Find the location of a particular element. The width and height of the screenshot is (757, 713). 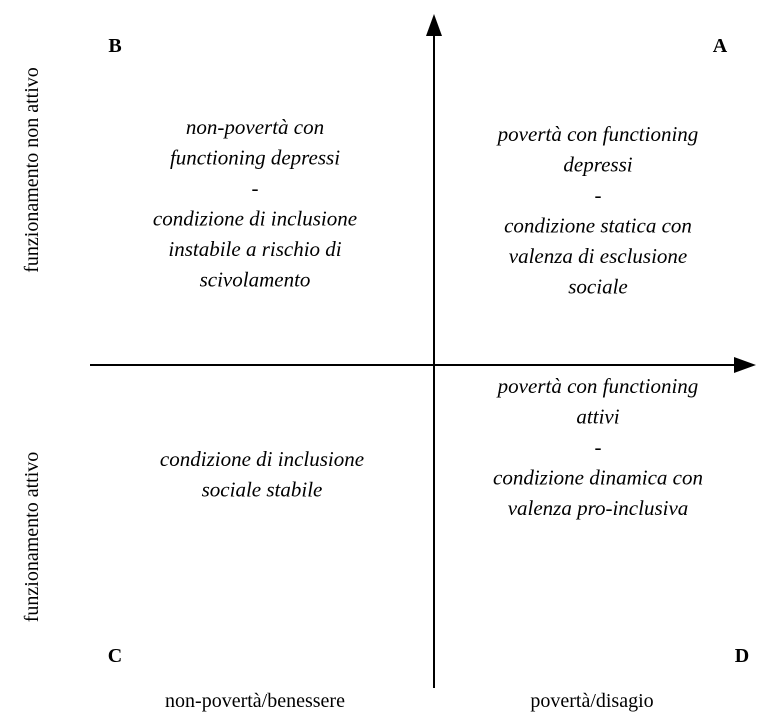

quadrant-text: scivolamento is located at coordinates (255, 280).